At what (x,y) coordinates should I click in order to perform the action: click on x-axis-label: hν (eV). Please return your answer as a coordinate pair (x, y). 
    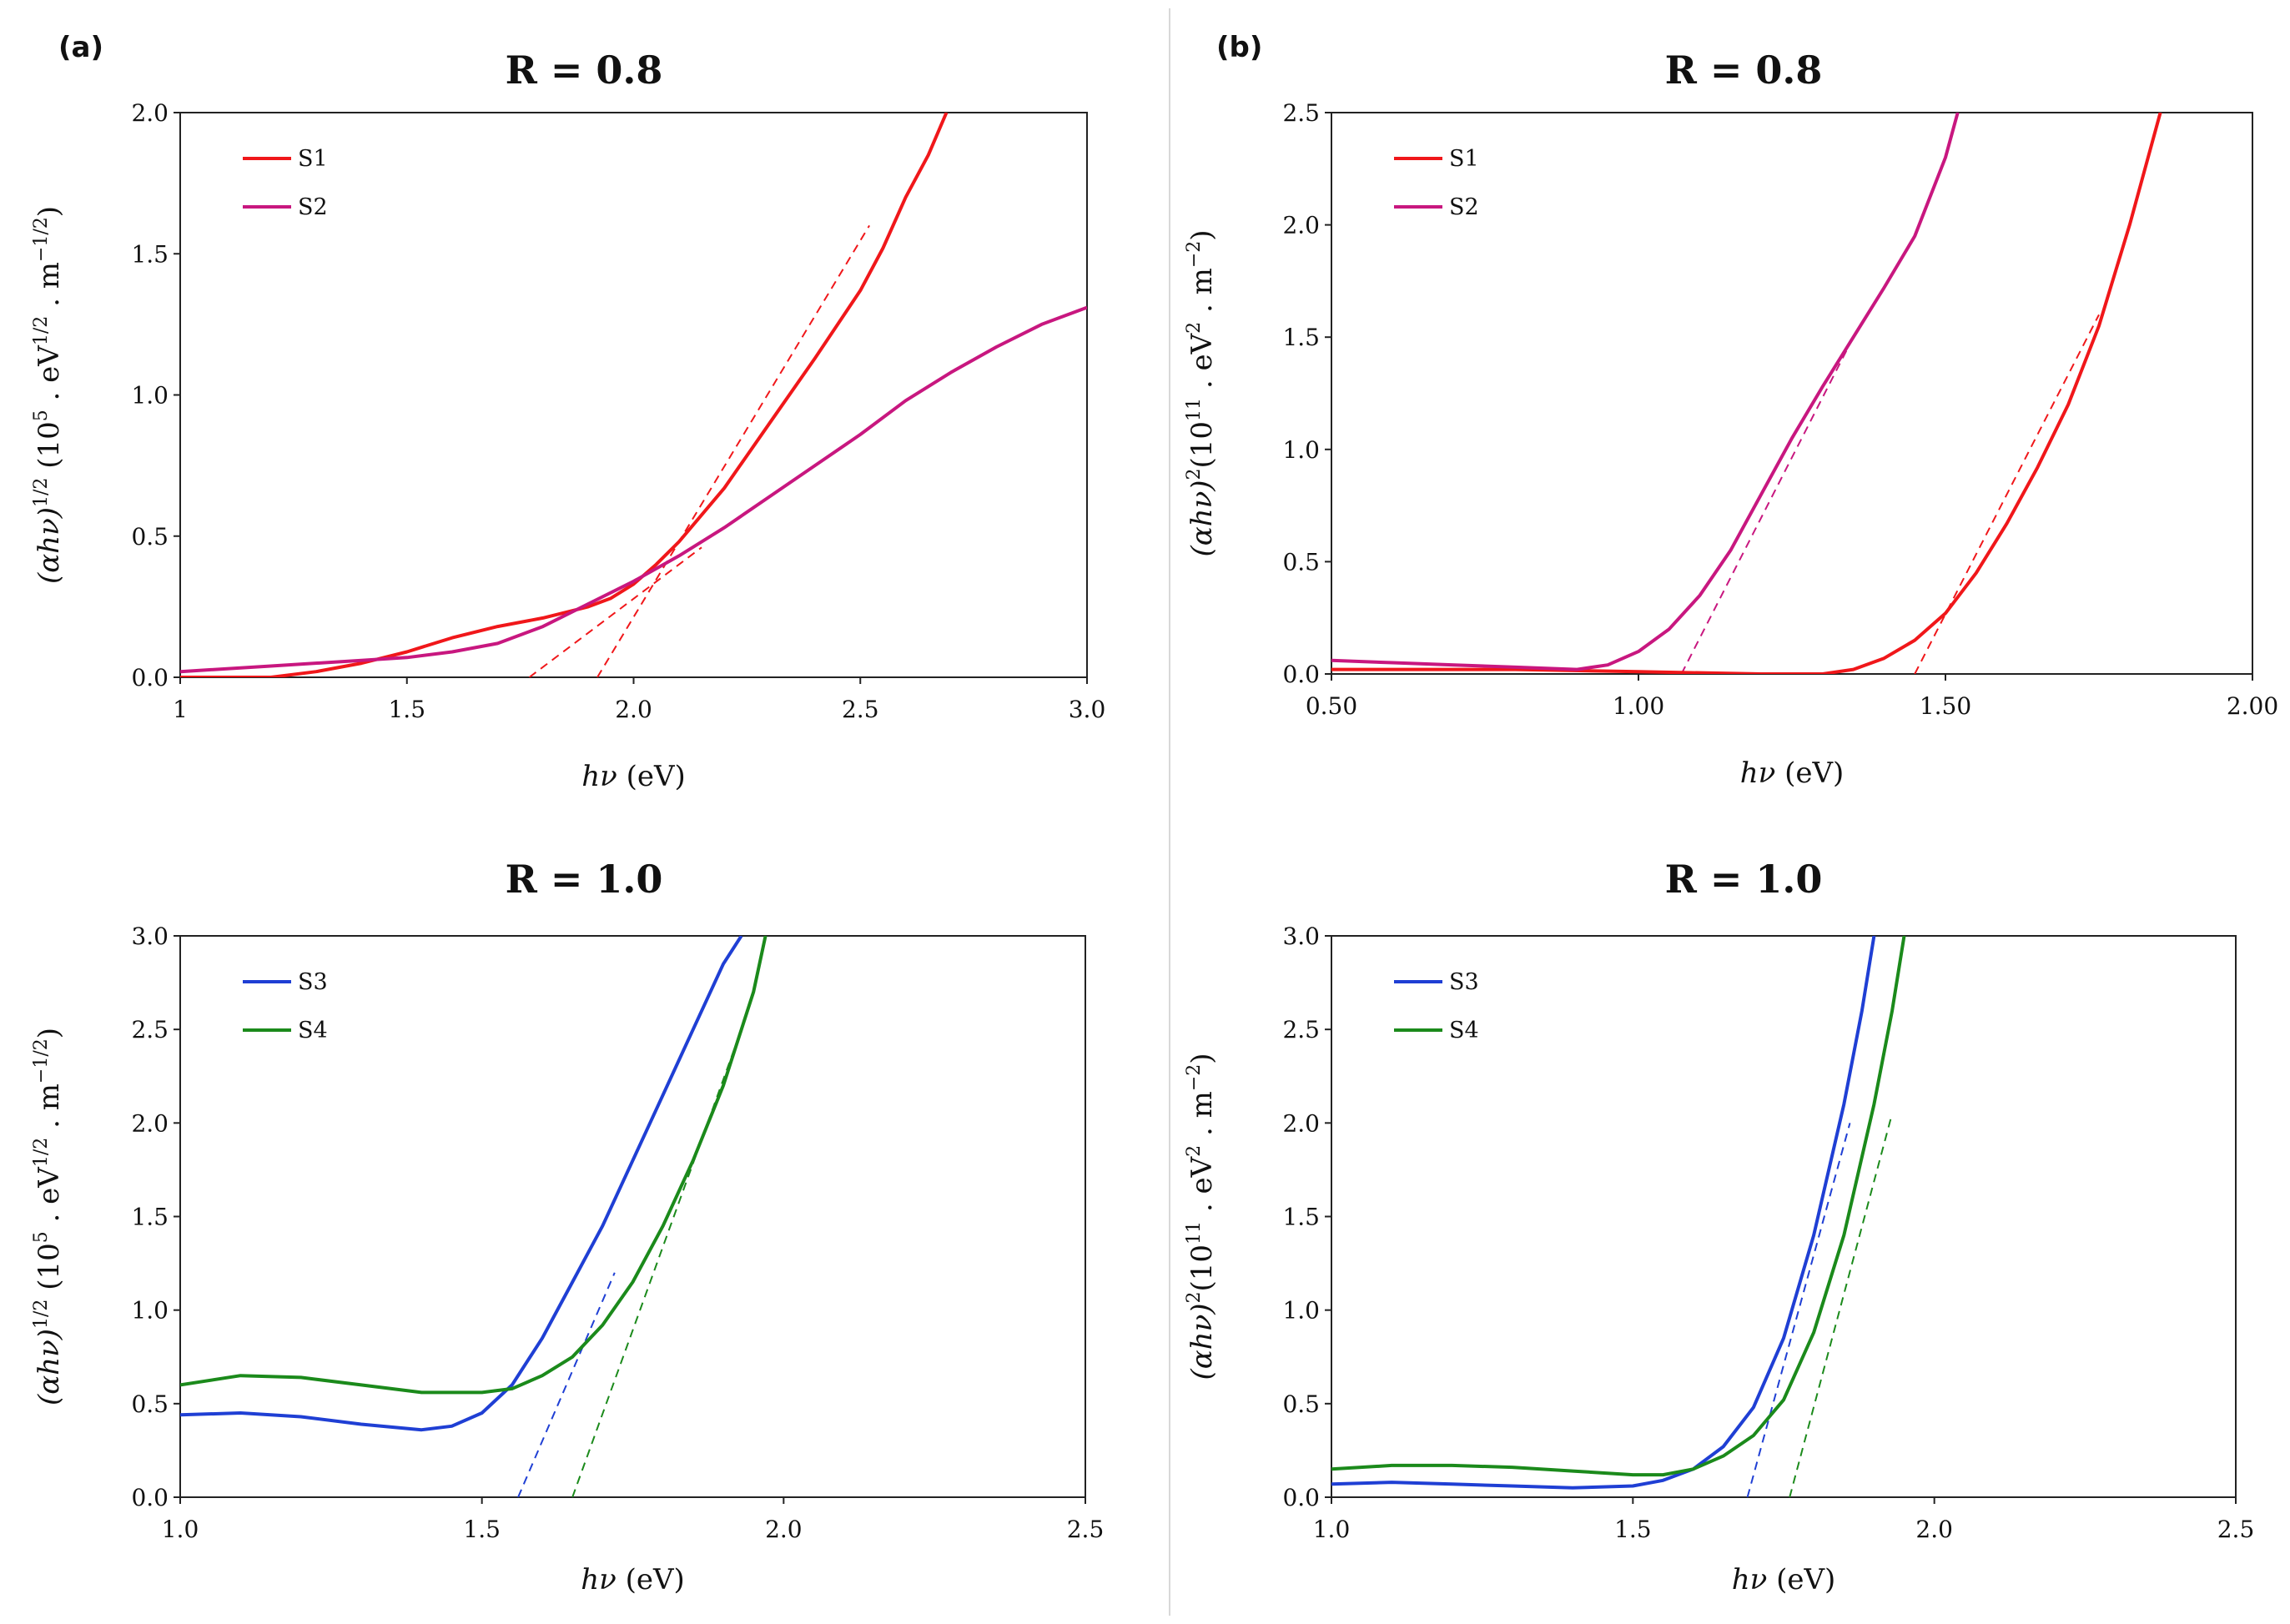
    Looking at the image, I should click on (1792, 774).